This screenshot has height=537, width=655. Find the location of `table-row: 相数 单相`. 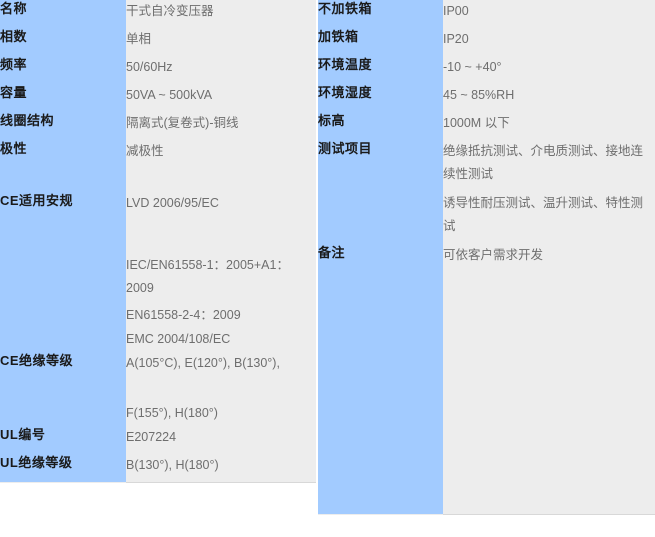

table-row: 相数 单相 is located at coordinates (158, 42).